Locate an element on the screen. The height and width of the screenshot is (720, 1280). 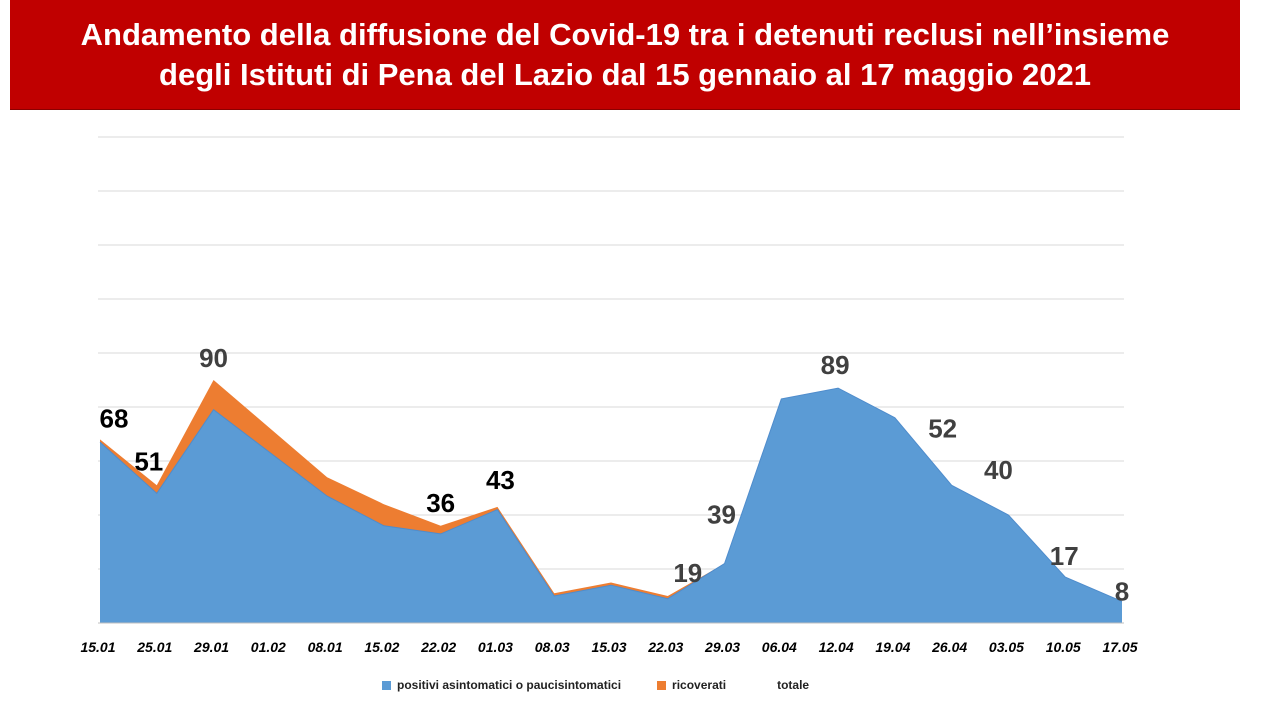
x-tick-label: 03.05 is located at coordinates (1006, 647).